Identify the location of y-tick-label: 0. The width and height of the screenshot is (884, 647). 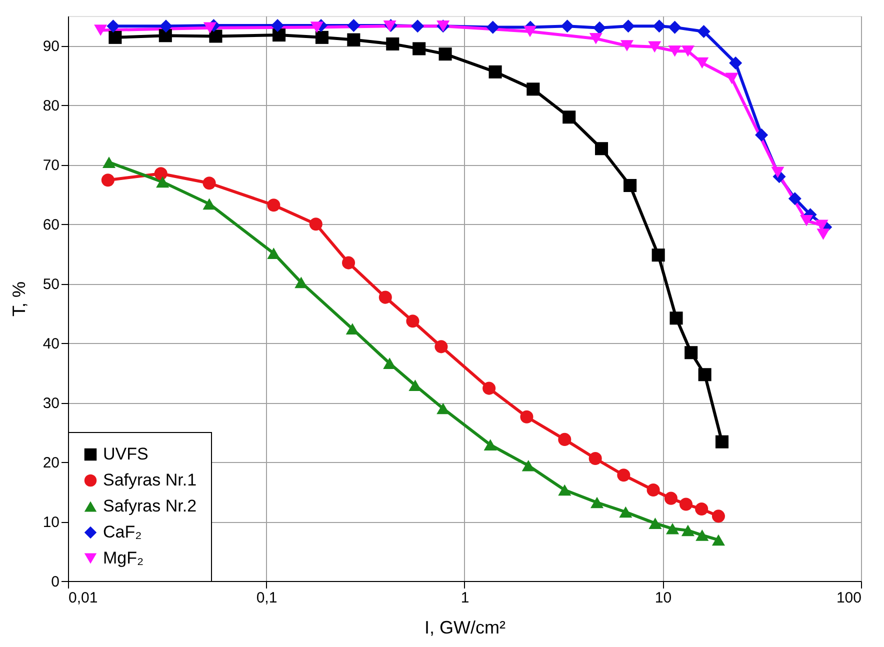
(55, 582).